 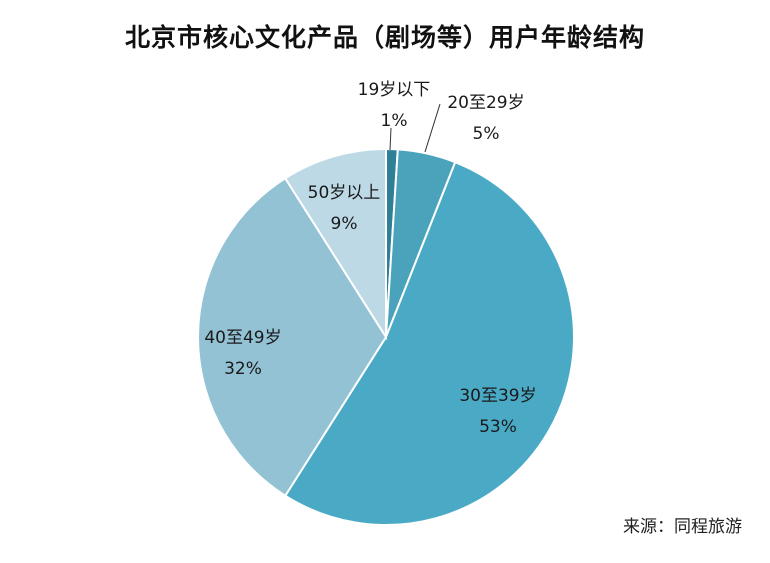 I want to click on slice-category-label: 19岁以下, so click(x=394, y=90).